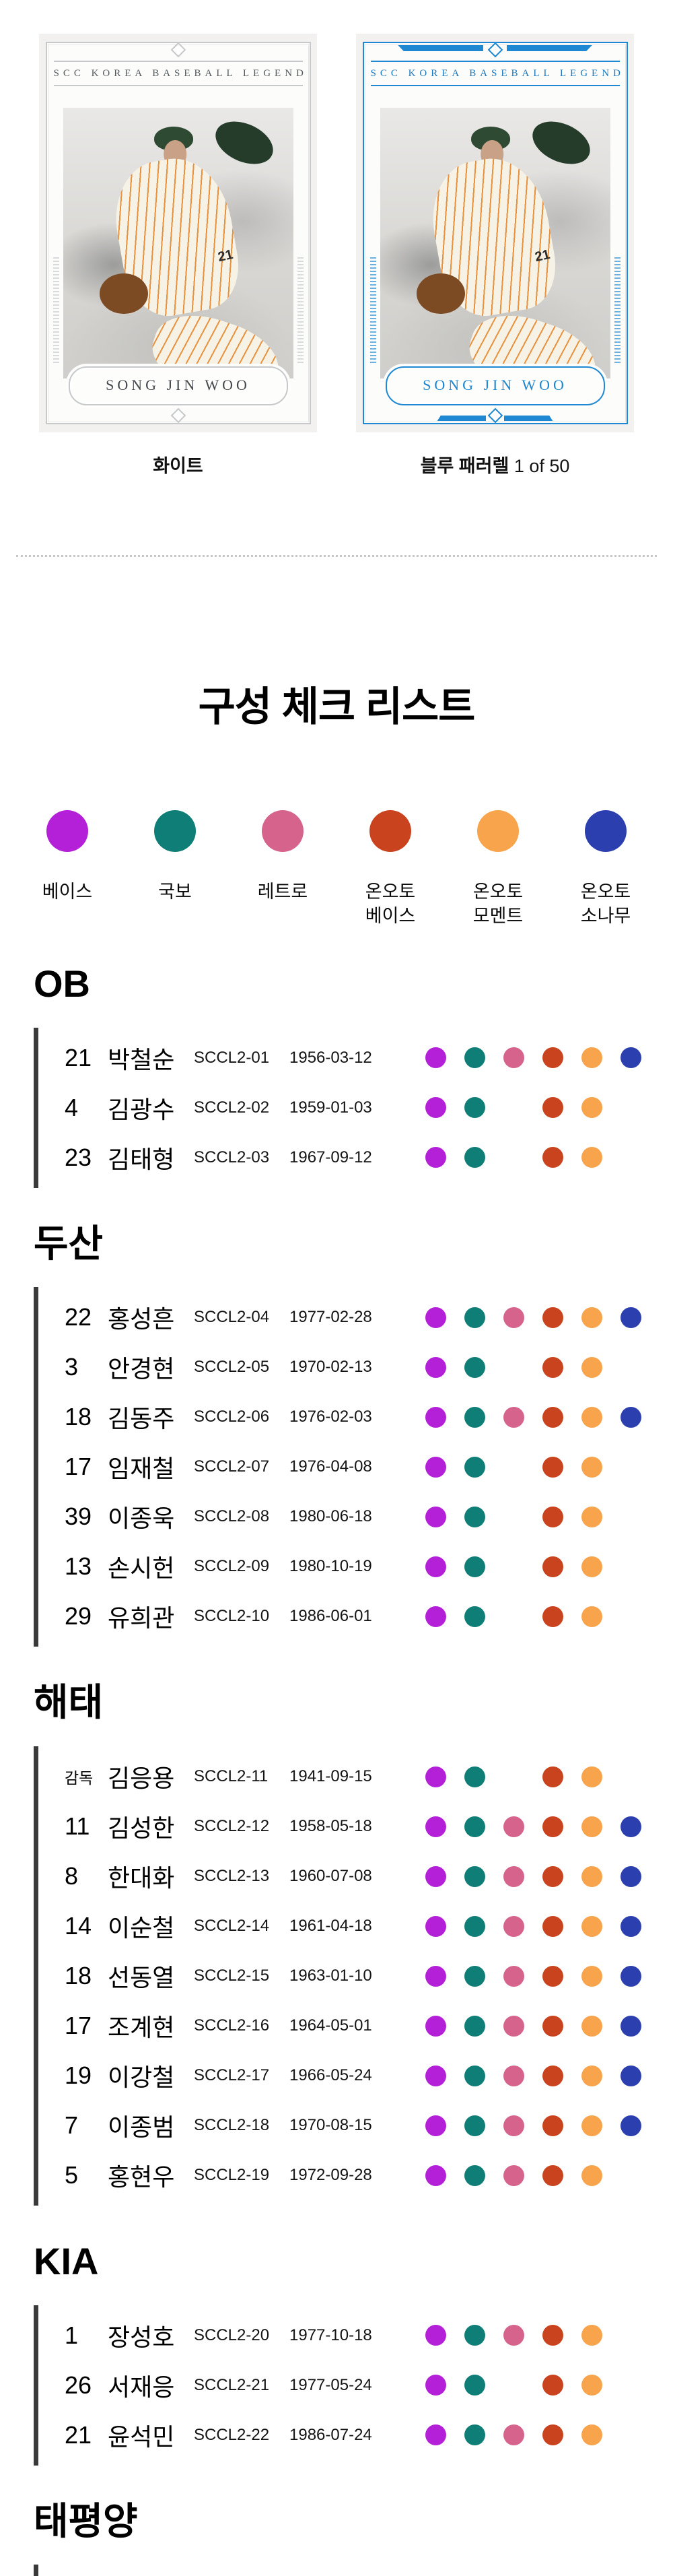 This screenshot has width=673, height=2576. I want to click on variant-caption-white: 화이트, so click(178, 464).